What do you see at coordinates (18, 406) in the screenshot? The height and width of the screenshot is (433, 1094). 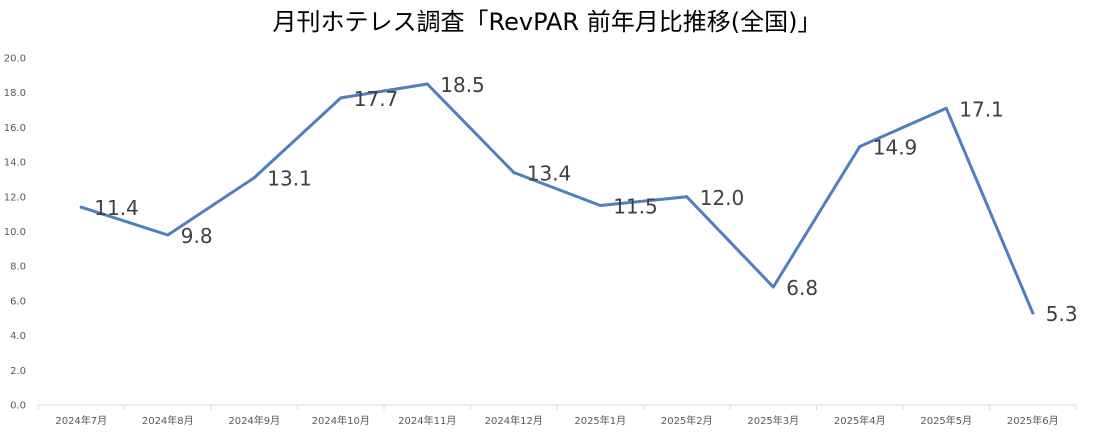 I see `y-tick-label: 0.0` at bounding box center [18, 406].